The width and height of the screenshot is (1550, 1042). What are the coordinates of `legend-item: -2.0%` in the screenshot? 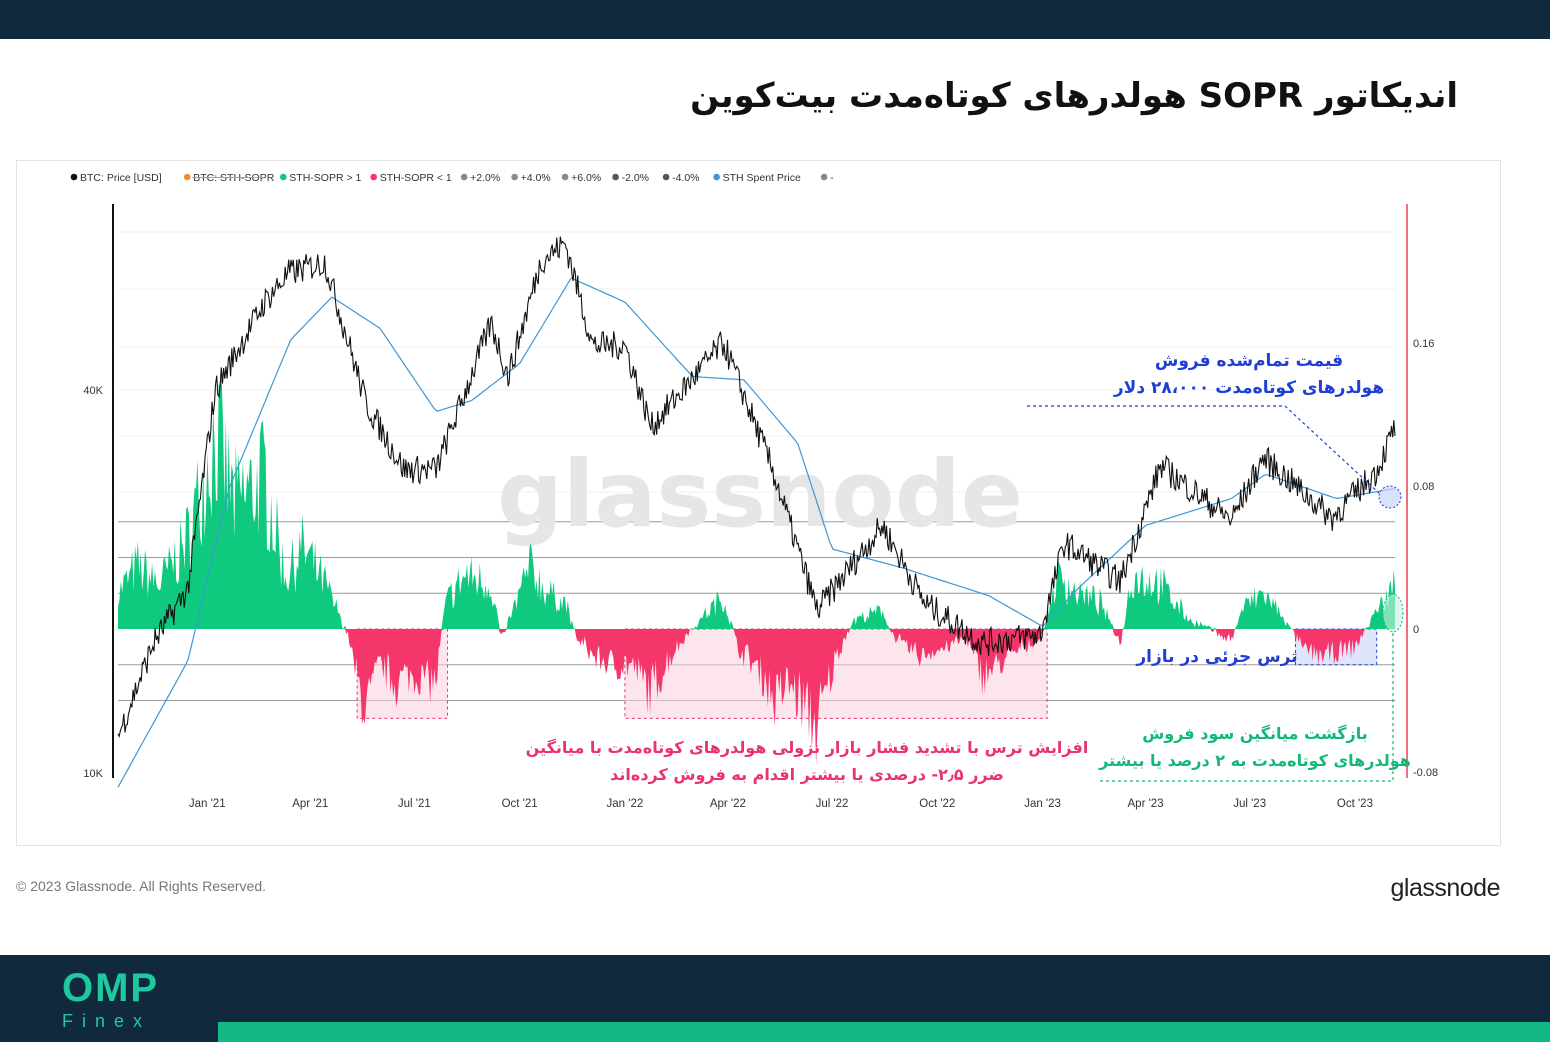 It's located at (630, 178).